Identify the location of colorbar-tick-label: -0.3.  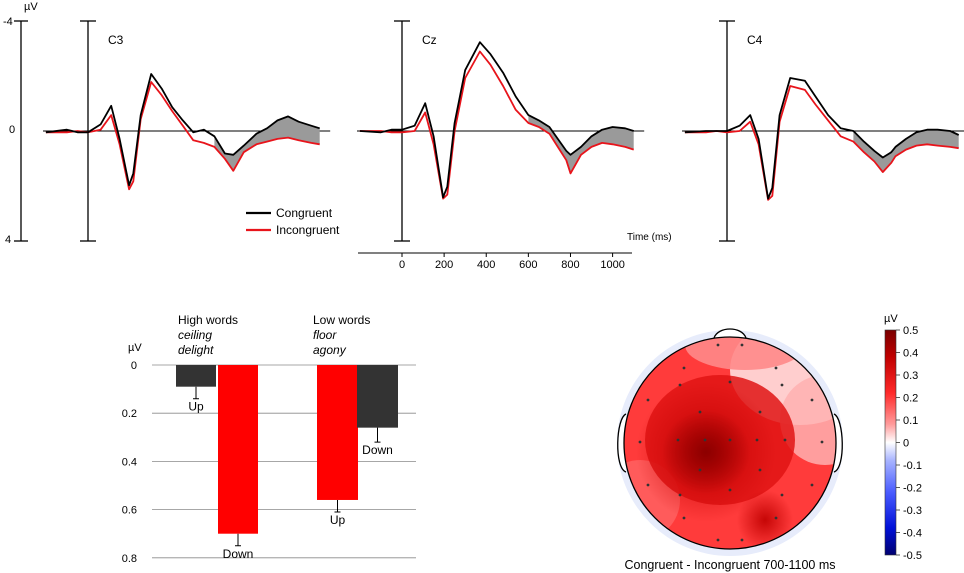
(912, 511).